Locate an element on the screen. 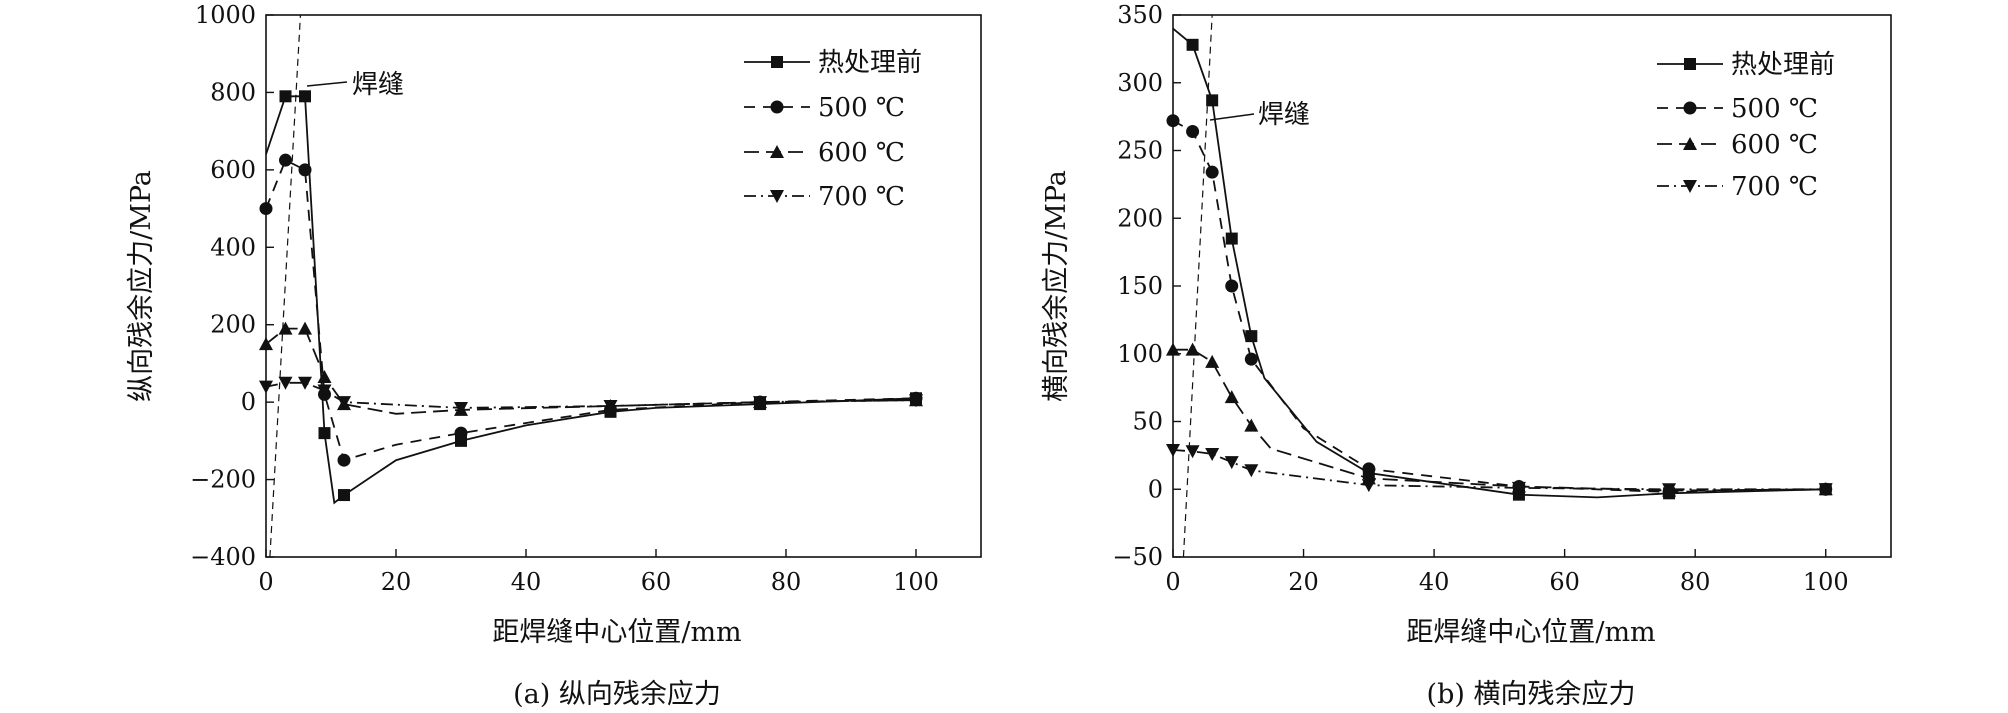 The image size is (2008, 713). y-axis-label: 纵向残余应力/MPa is located at coordinates (141, 286).